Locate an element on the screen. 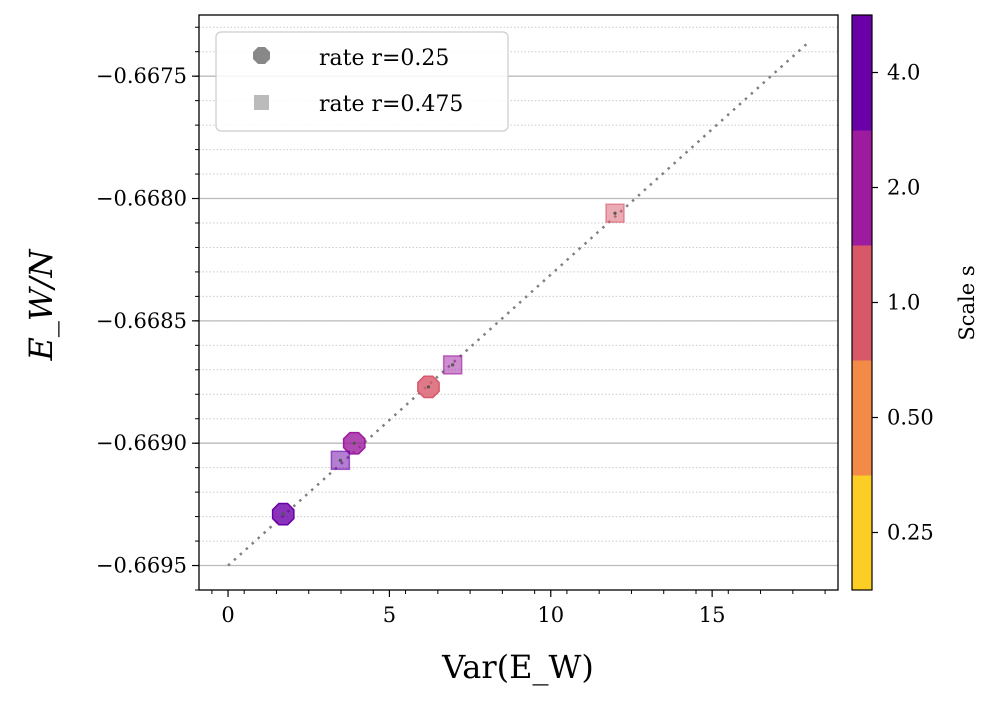  y-tick-label: −0.6695 is located at coordinates (141, 566).